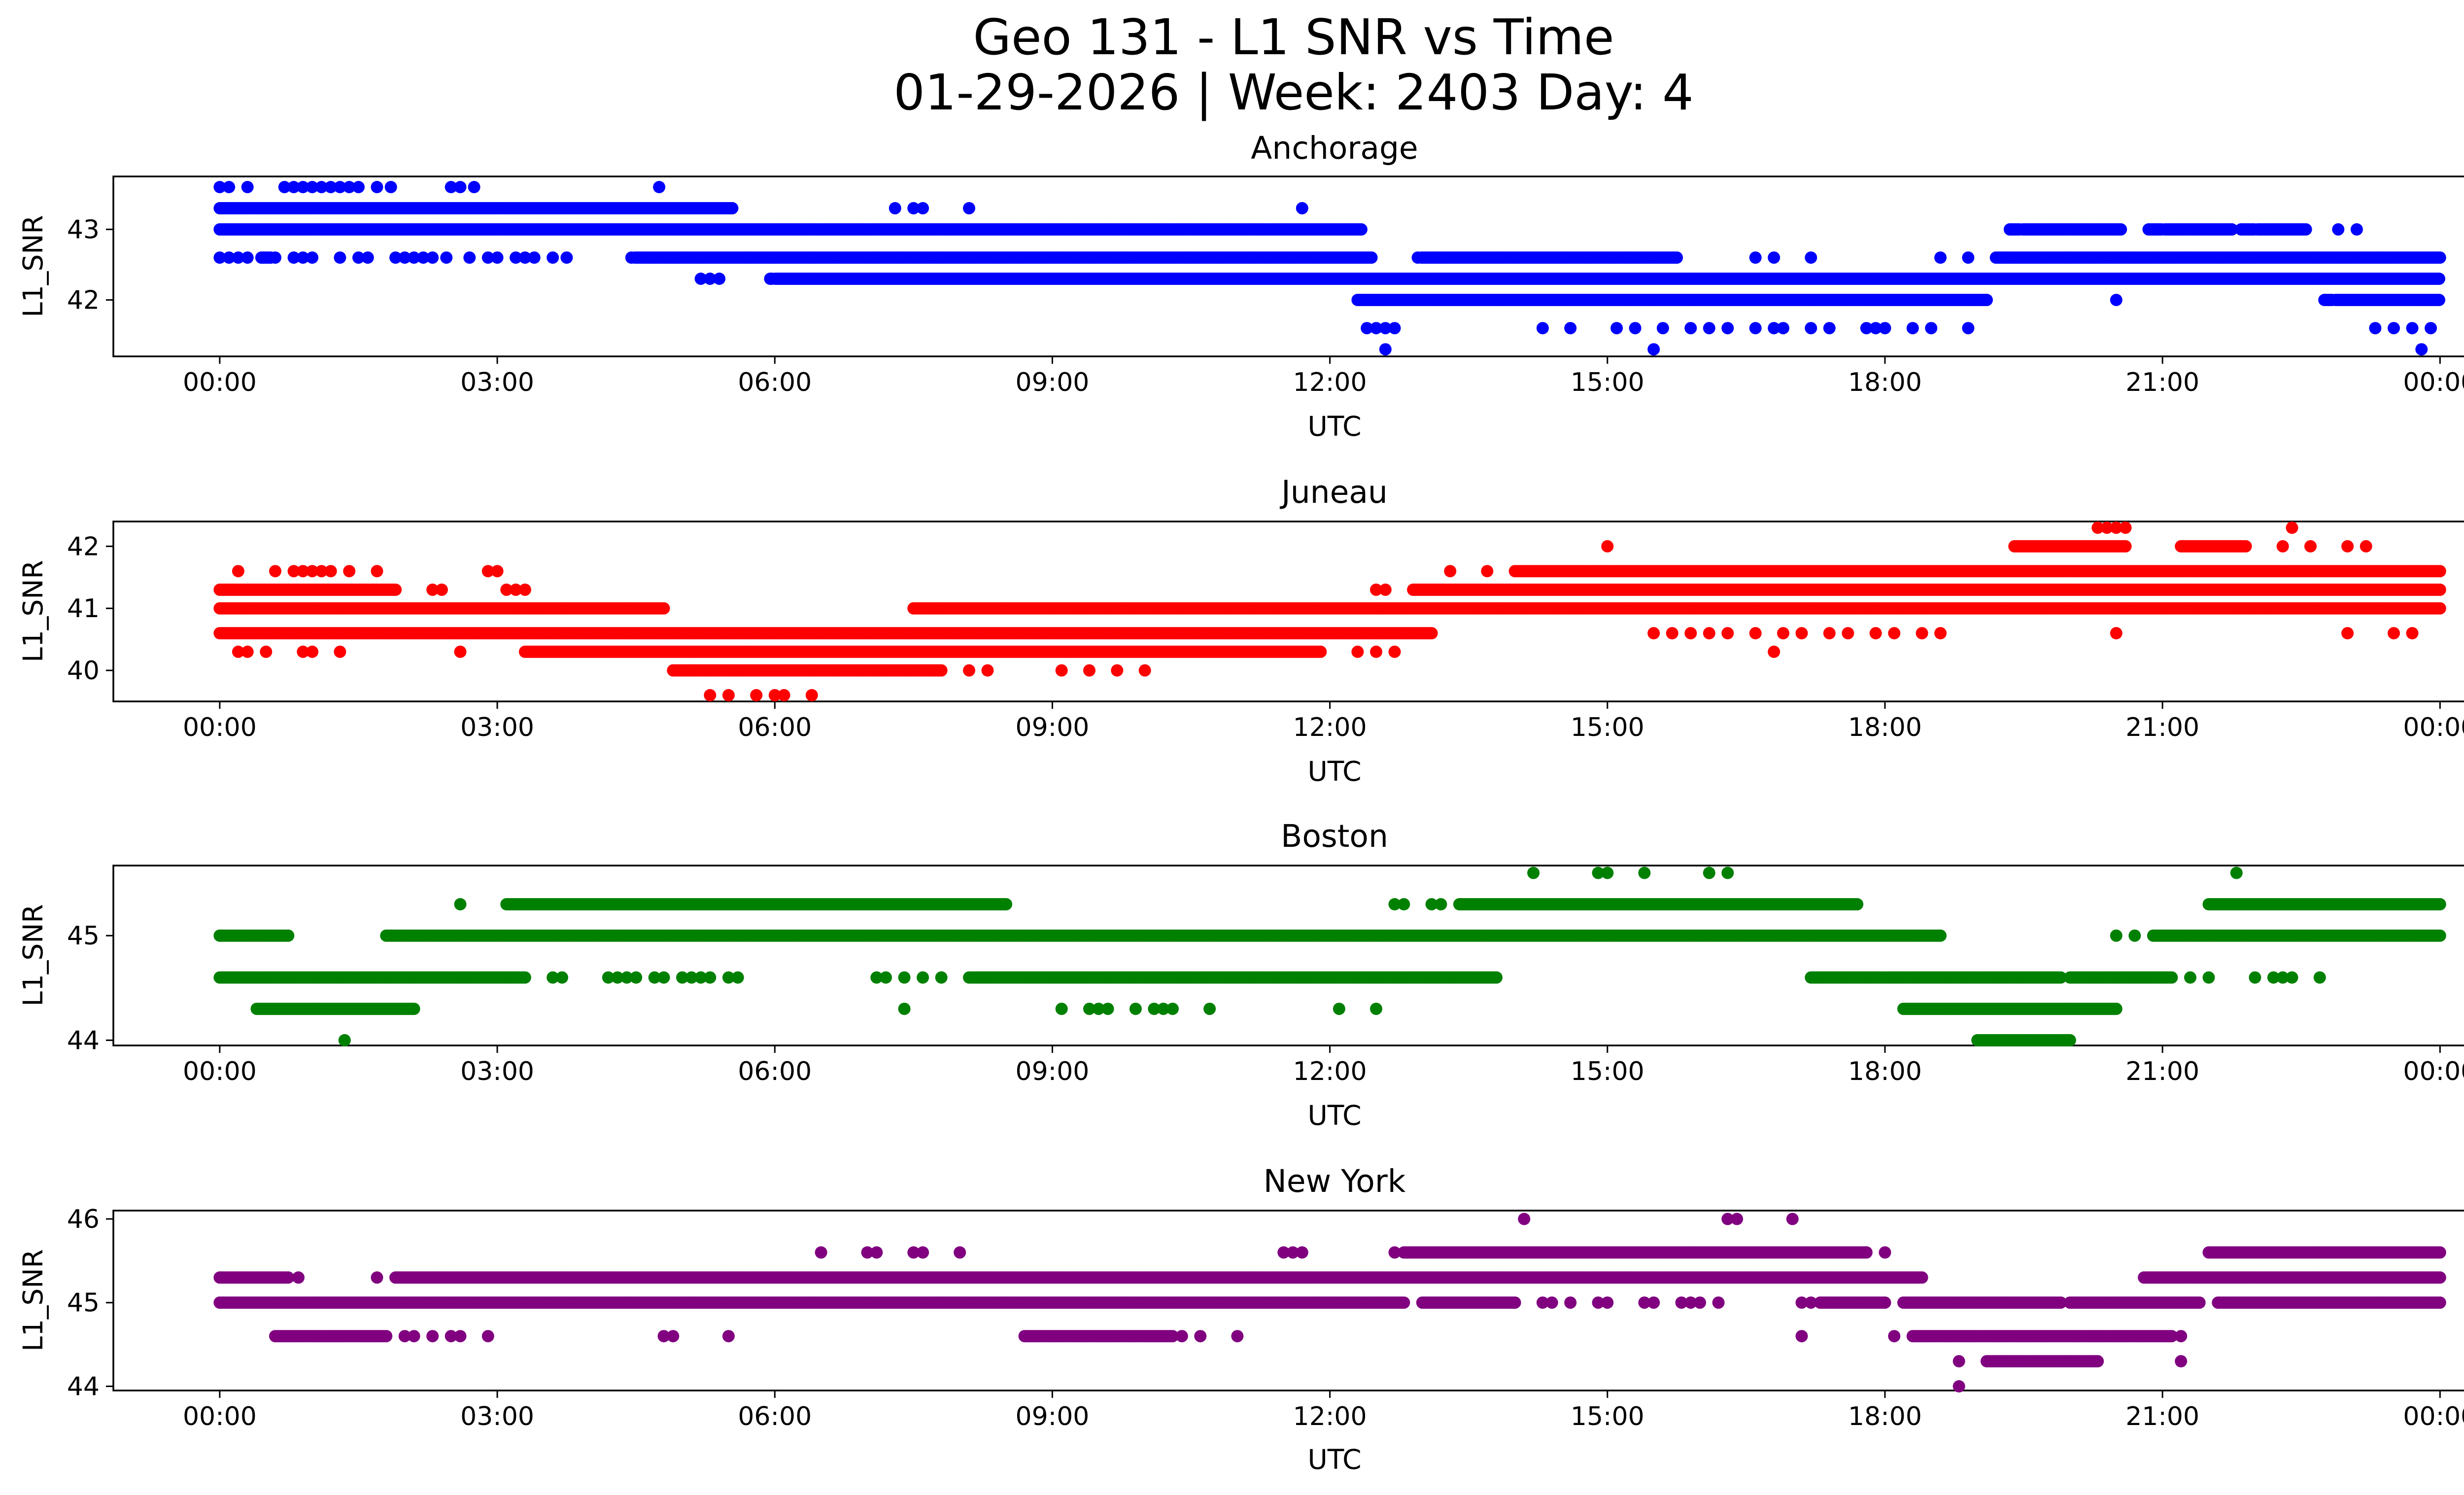 This screenshot has width=2464, height=1495. Describe the element at coordinates (1334, 426) in the screenshot. I see `x-axis-label: UTC` at that location.